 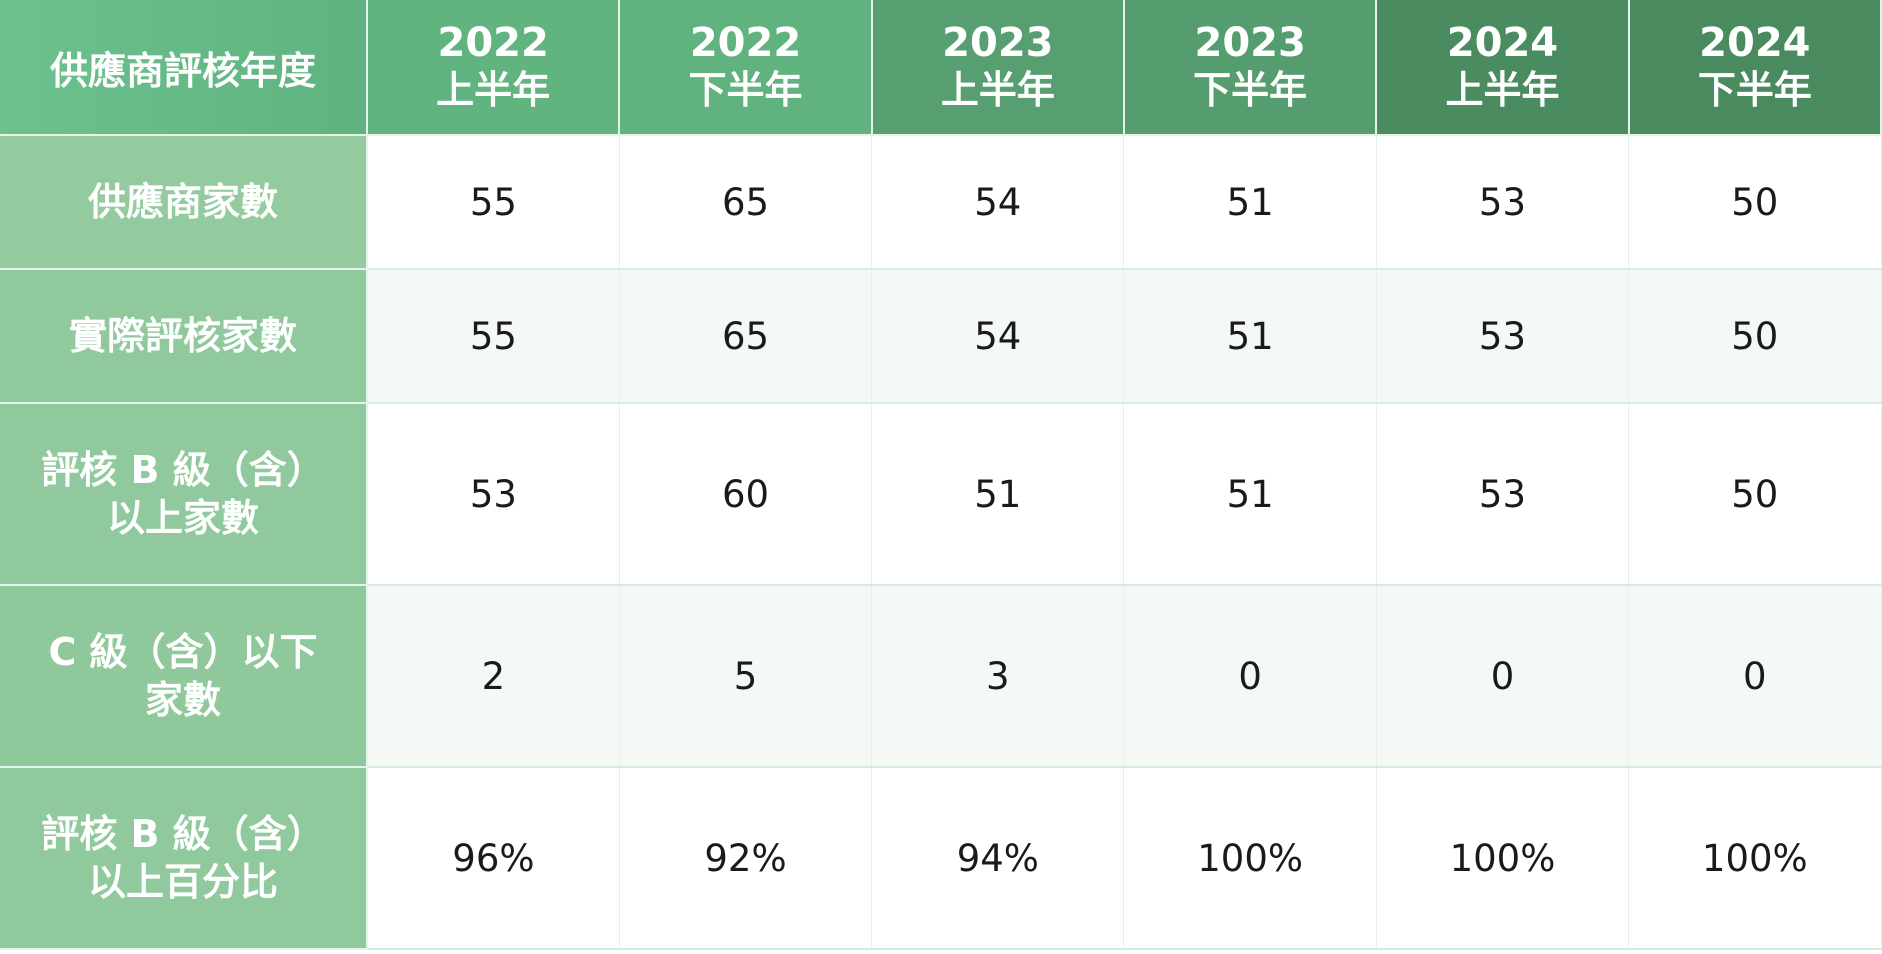 What do you see at coordinates (183, 652) in the screenshot?
I see `row-header-line: C 級（含）以下` at bounding box center [183, 652].